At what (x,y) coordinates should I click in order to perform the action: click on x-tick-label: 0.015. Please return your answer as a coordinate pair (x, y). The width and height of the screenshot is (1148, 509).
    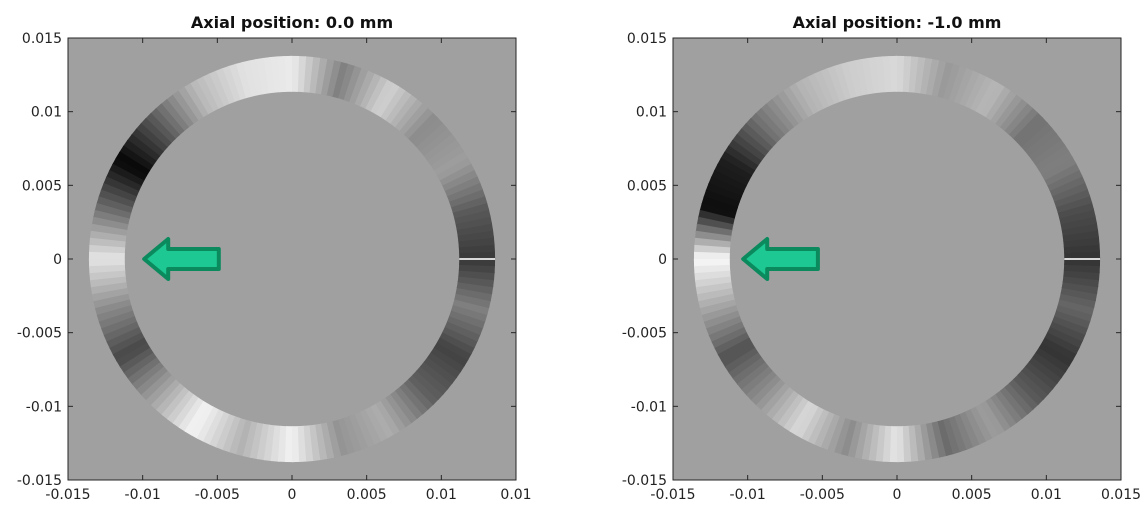
    Looking at the image, I should click on (1121, 495).